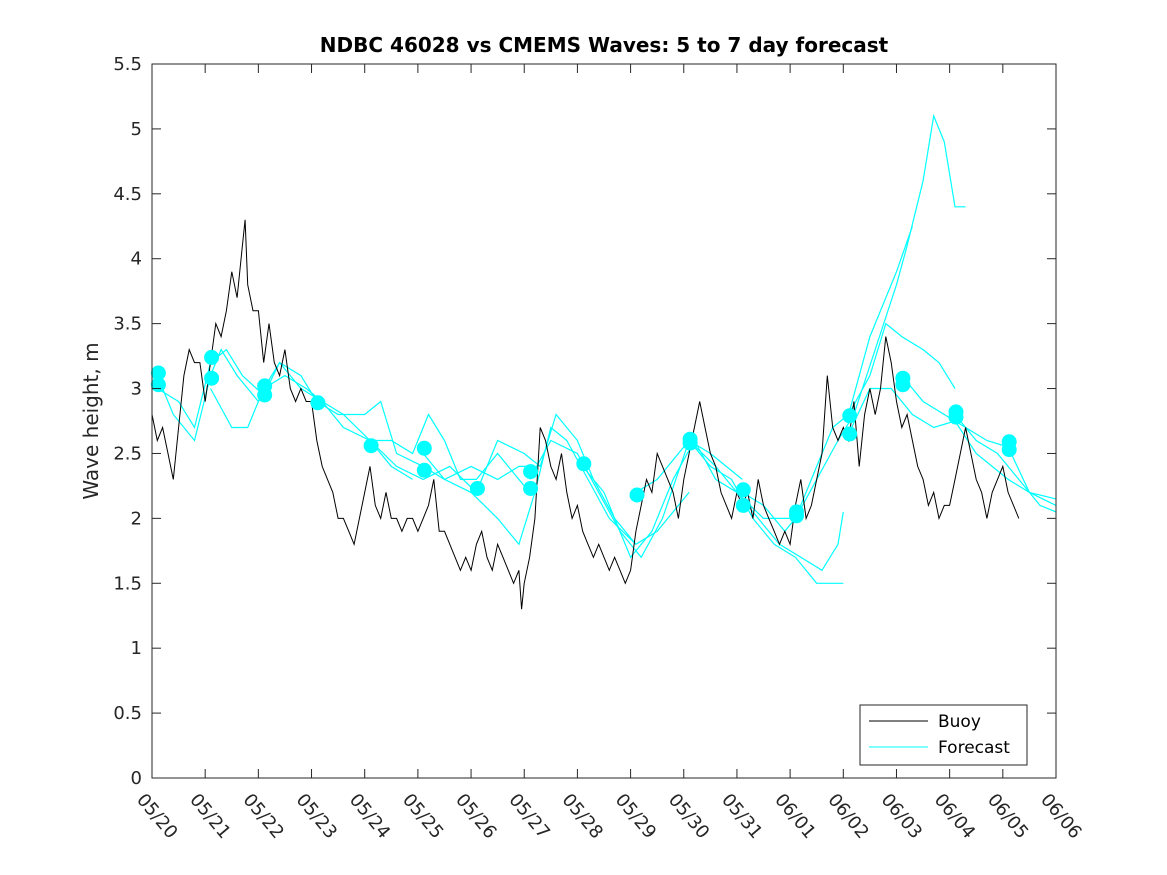 This screenshot has width=1167, height=875. I want to click on y-tick-label: 2, so click(136, 518).